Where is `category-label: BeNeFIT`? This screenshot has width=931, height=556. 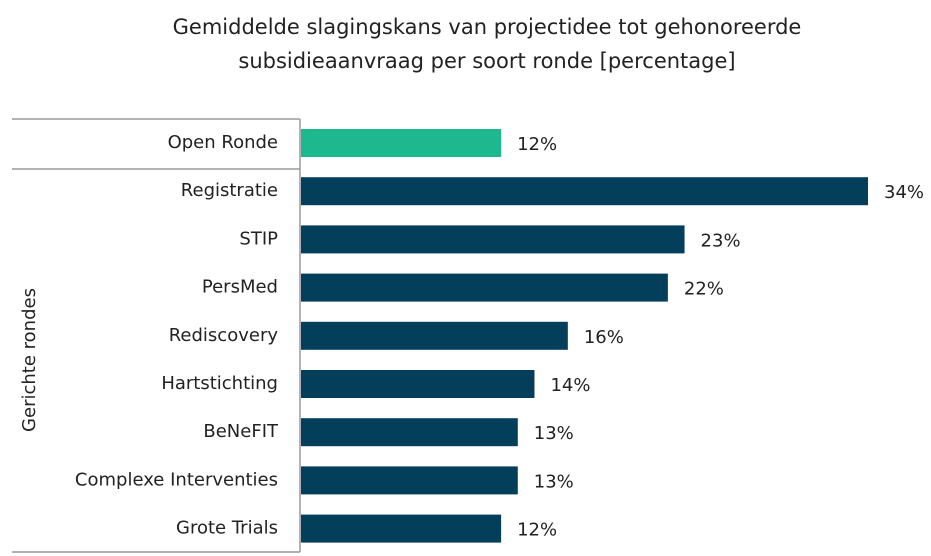 category-label: BeNeFIT is located at coordinates (241, 431).